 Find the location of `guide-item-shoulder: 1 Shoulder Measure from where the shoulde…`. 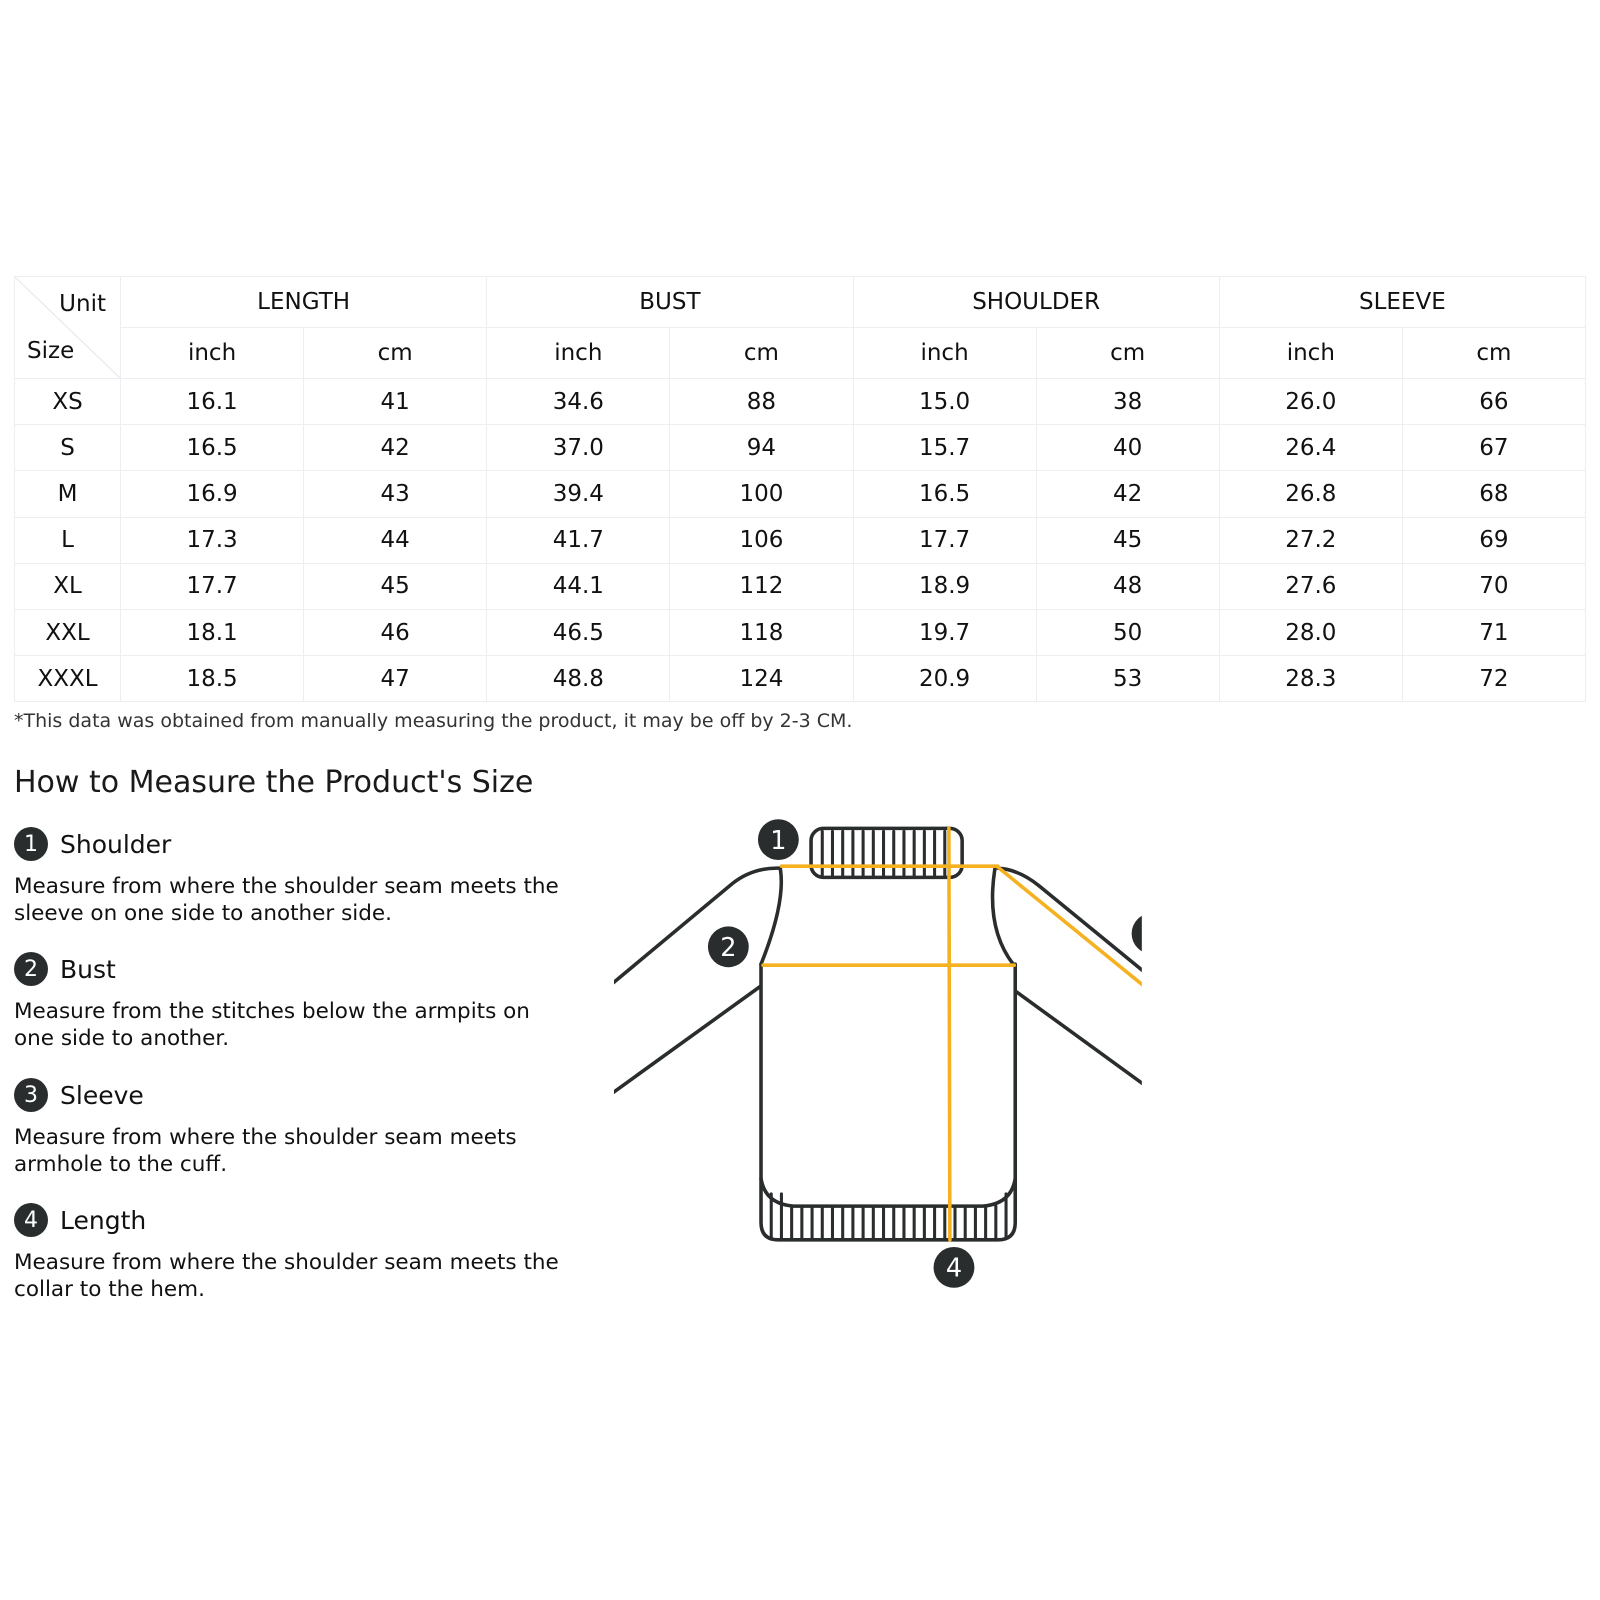

guide-item-shoulder: 1 Shoulder Measure from where the shoulde… is located at coordinates (294, 877).